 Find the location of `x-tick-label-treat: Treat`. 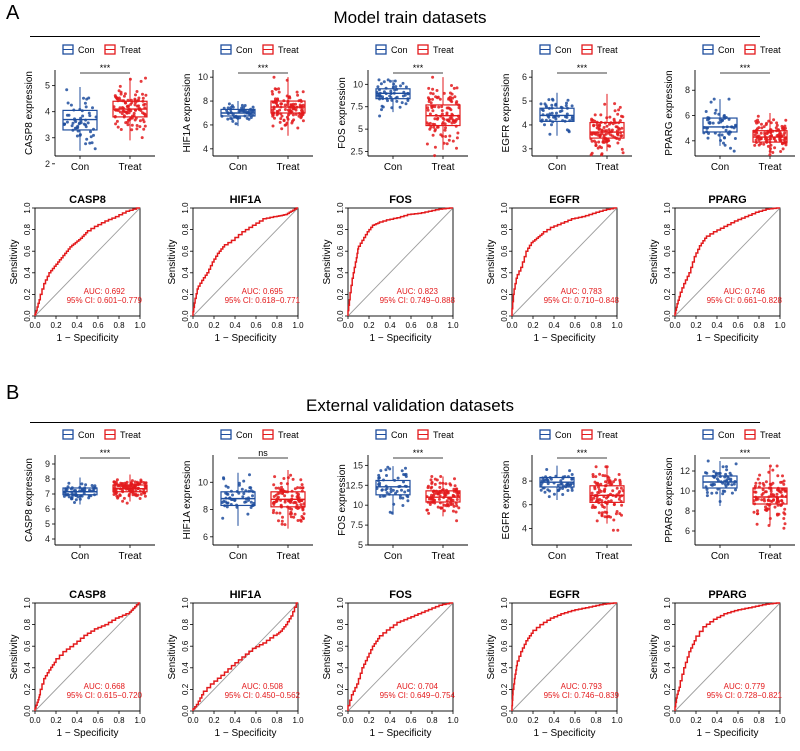

x-tick-label-treat: Treat is located at coordinates (130, 167).